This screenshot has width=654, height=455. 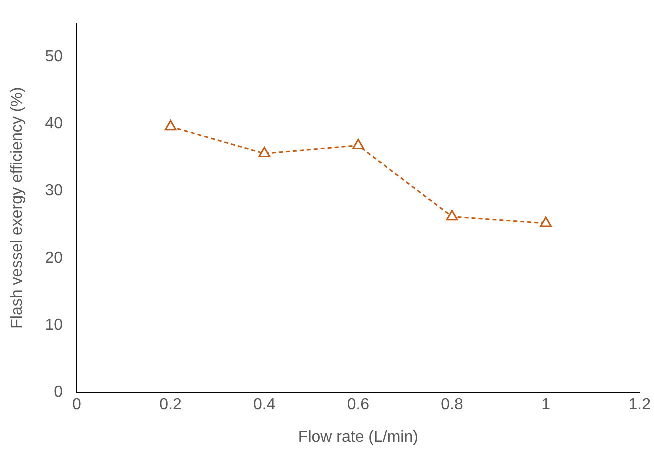 What do you see at coordinates (358, 405) in the screenshot?
I see `x-tick-label: 0.6` at bounding box center [358, 405].